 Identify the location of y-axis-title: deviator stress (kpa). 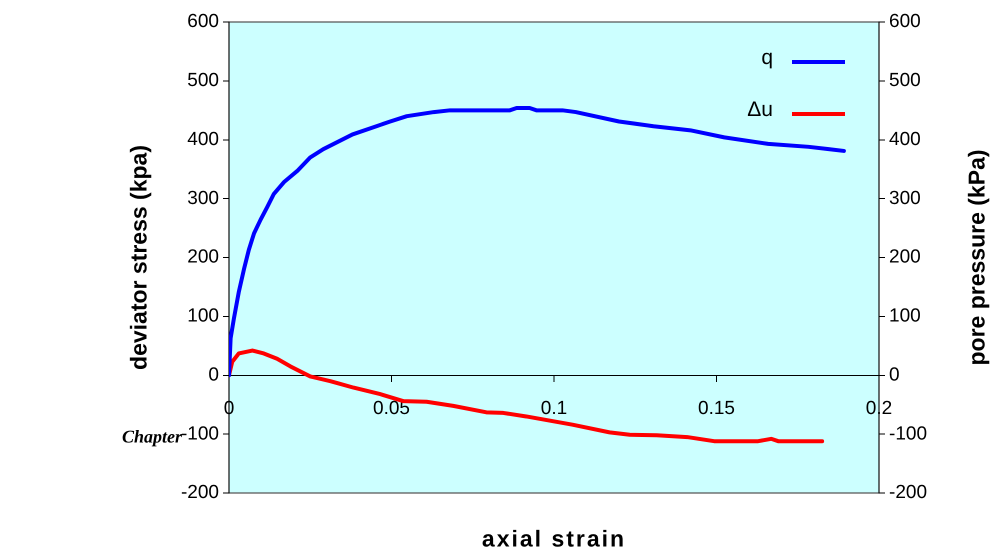
(138, 257).